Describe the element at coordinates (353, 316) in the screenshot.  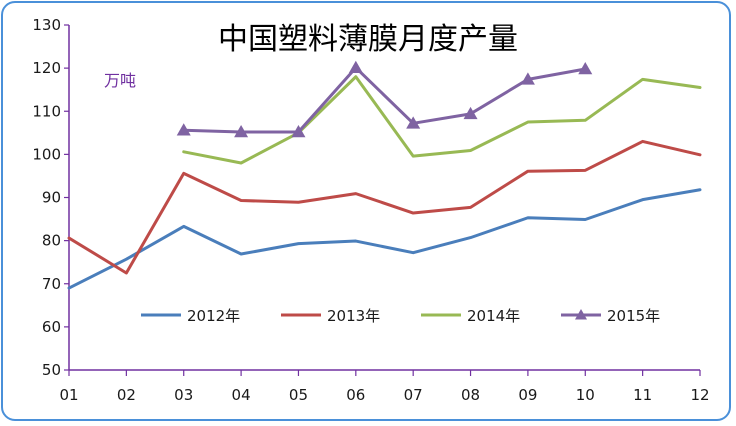
I see `legend-label-2: 2013年` at that location.